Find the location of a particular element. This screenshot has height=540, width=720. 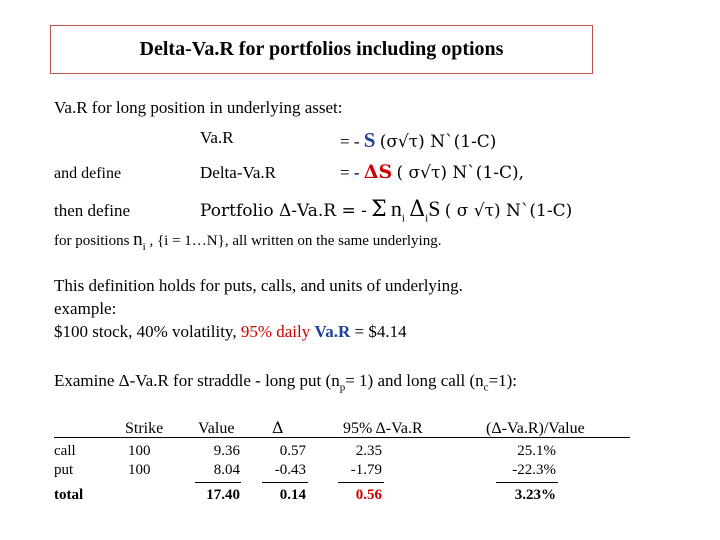

then-define-label: then define is located at coordinates (92, 210).